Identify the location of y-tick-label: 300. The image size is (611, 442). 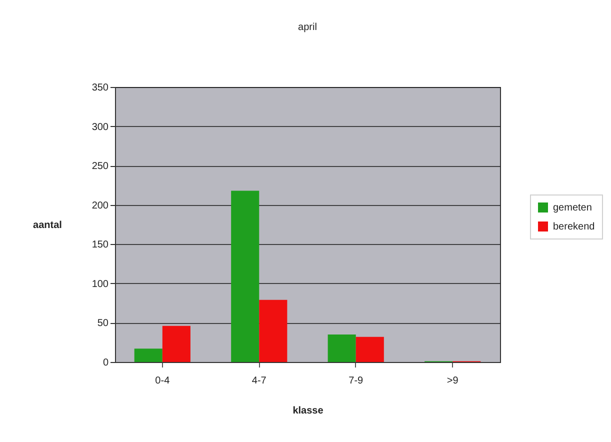
(100, 127).